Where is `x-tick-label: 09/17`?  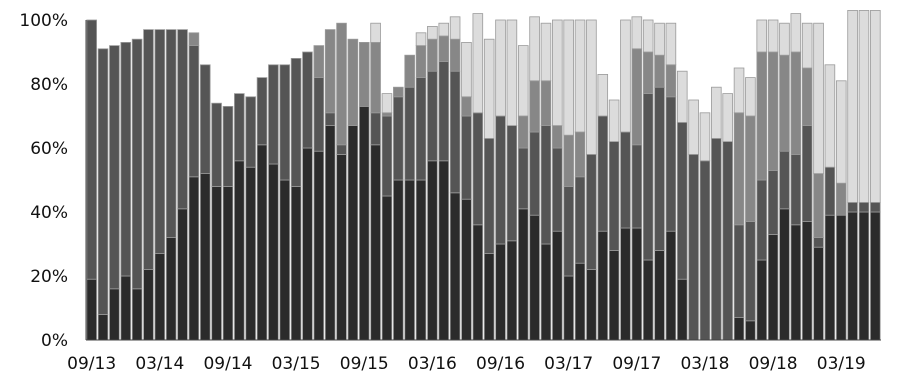
x-tick-label: 09/17 is located at coordinates (636, 364).